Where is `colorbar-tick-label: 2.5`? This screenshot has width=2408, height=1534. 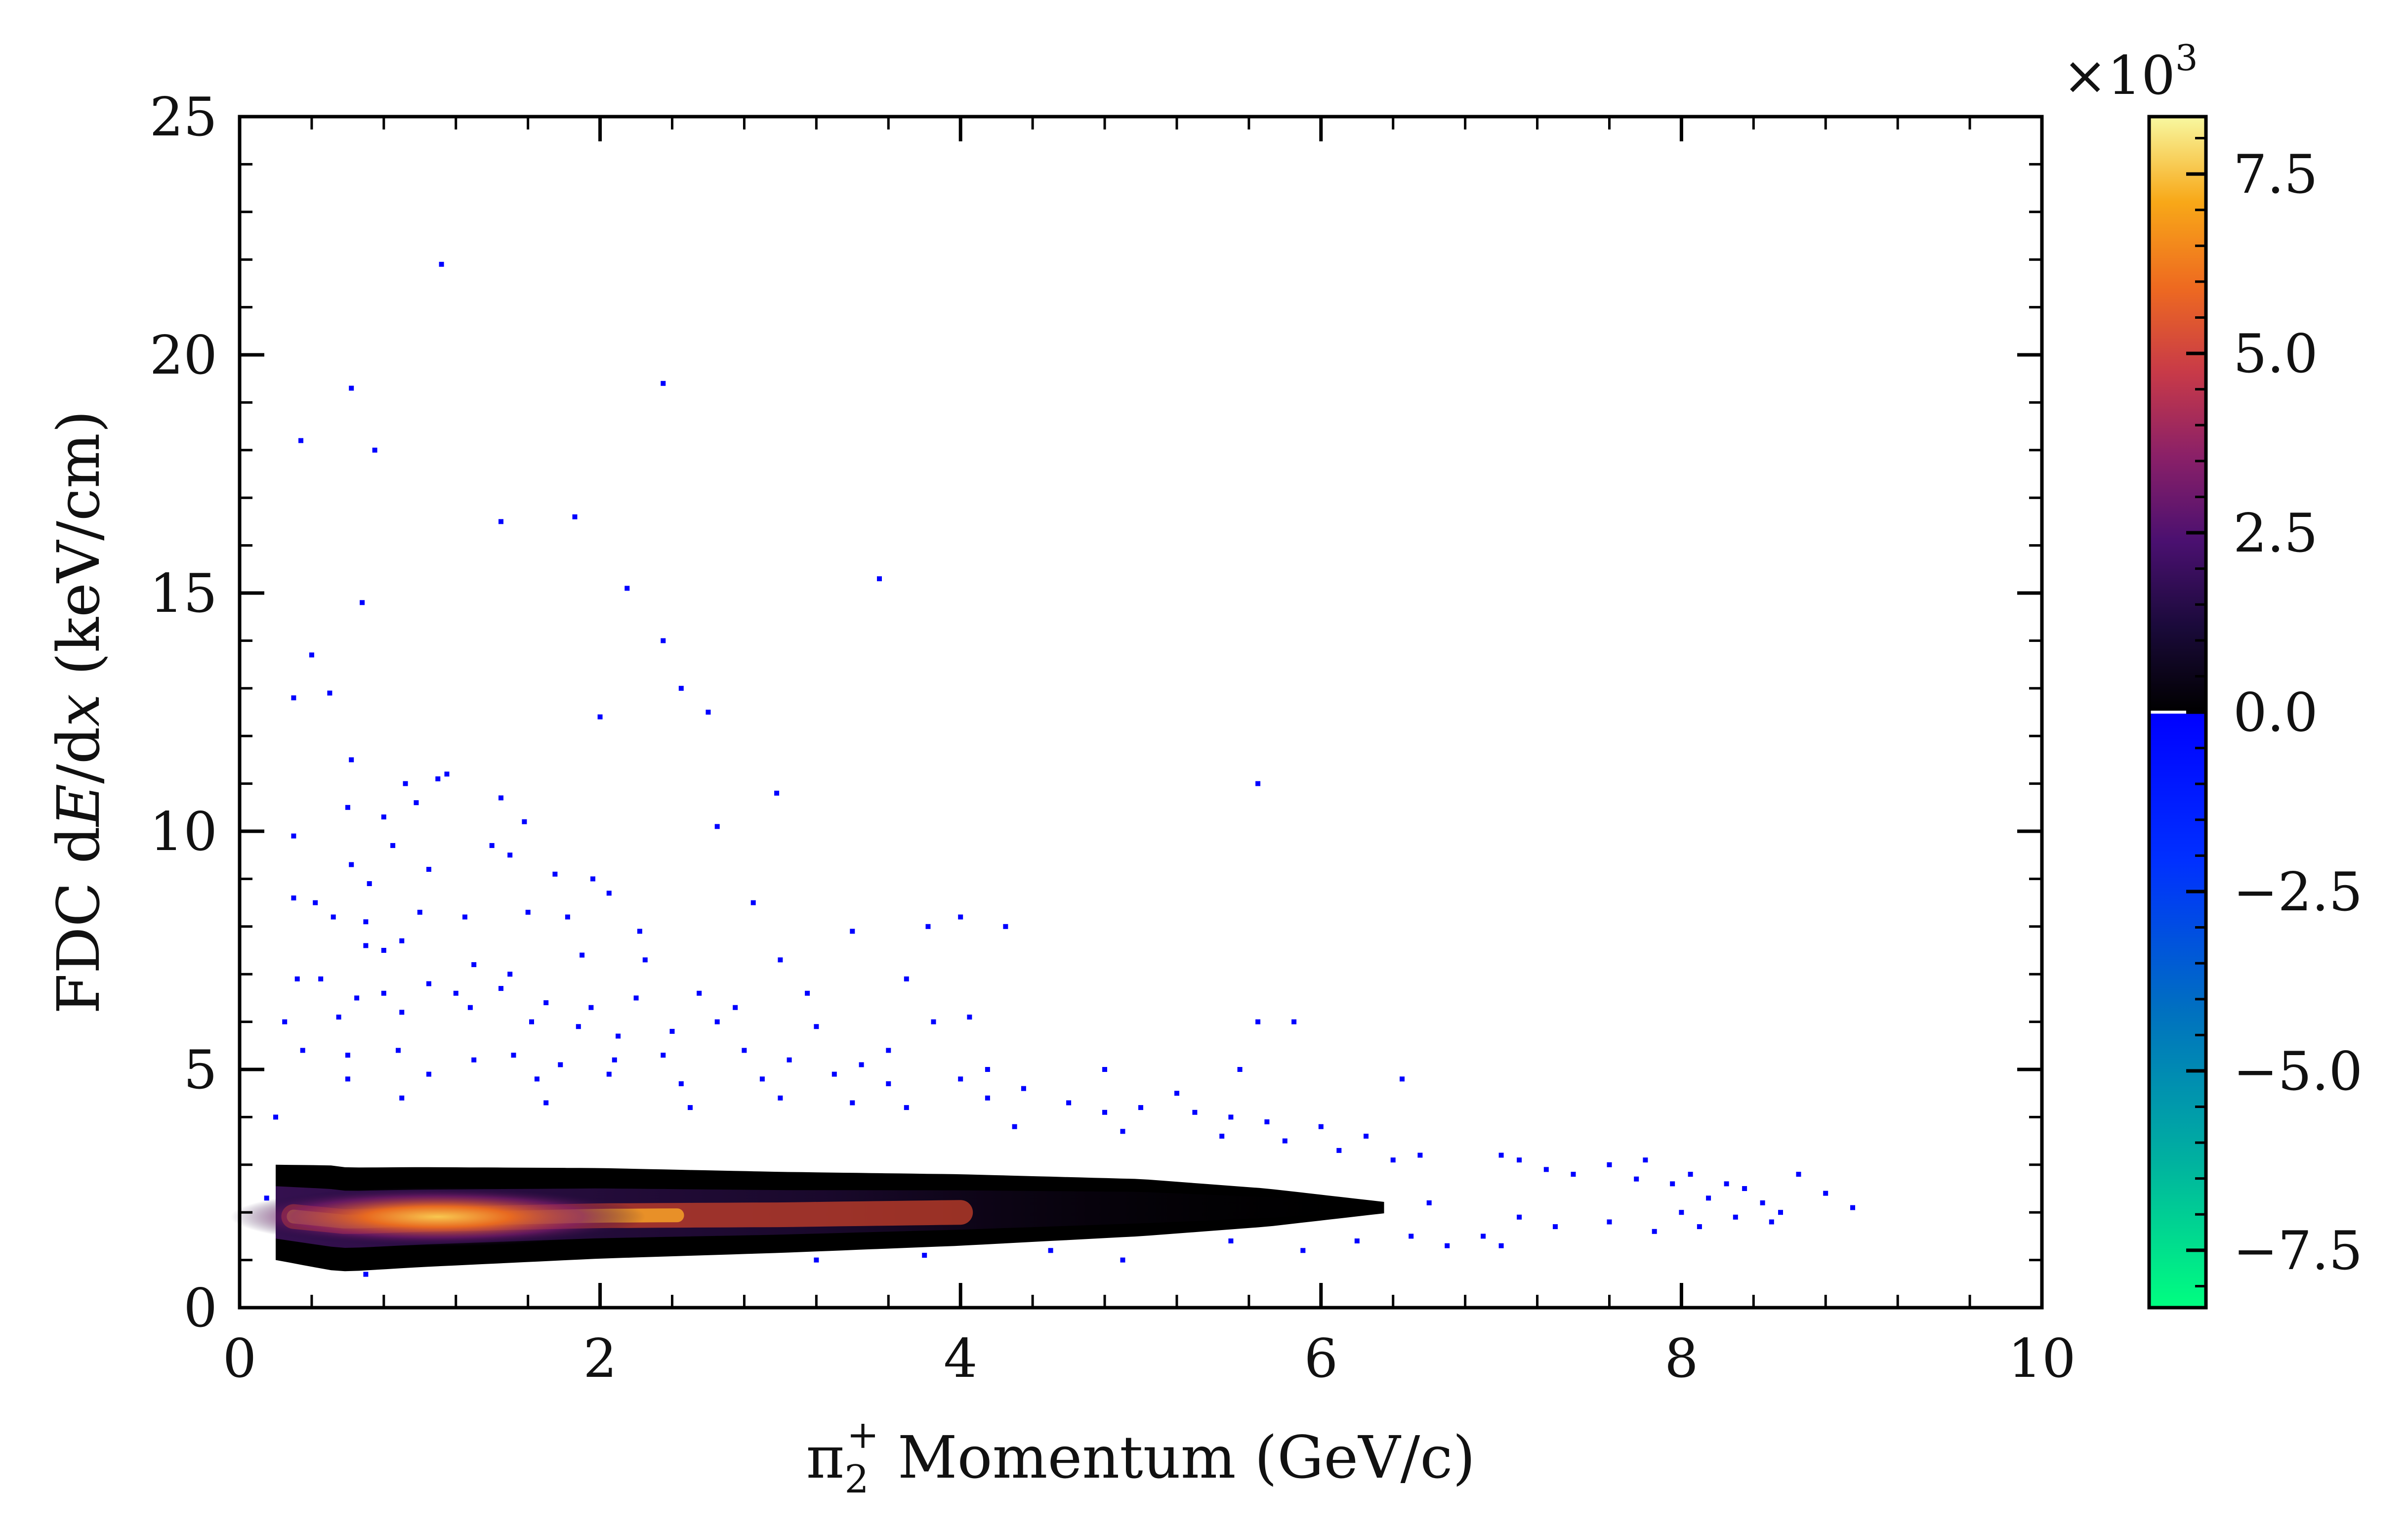
colorbar-tick-label: 2.5 is located at coordinates (2275, 533).